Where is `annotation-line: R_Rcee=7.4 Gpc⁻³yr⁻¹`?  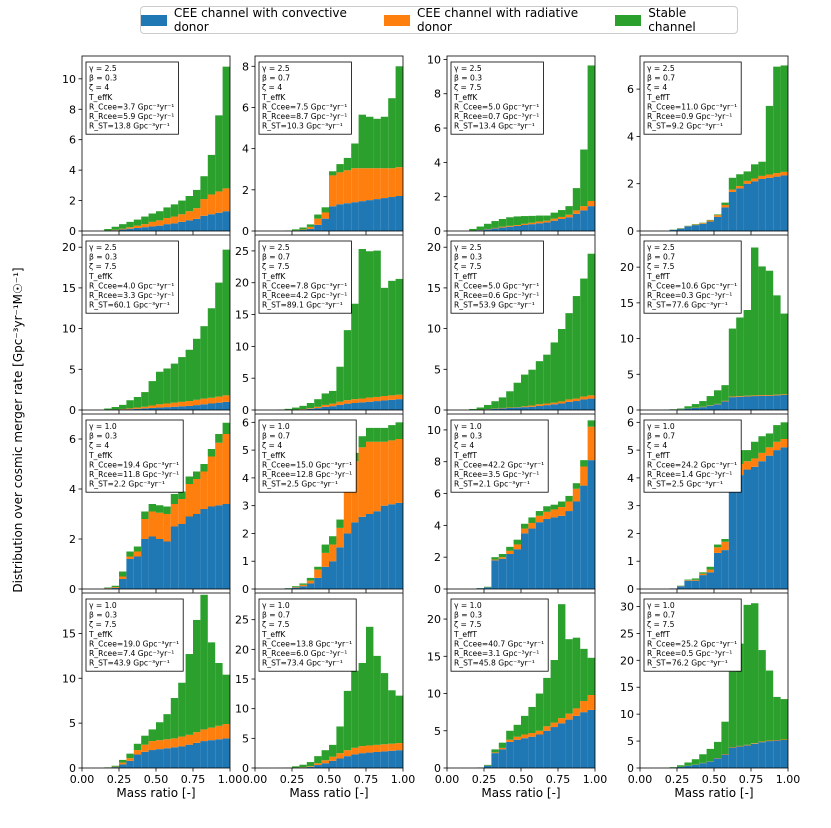 annotation-line: R_Rcee=7.4 Gpc⁻³yr⁻¹ is located at coordinates (131, 653).